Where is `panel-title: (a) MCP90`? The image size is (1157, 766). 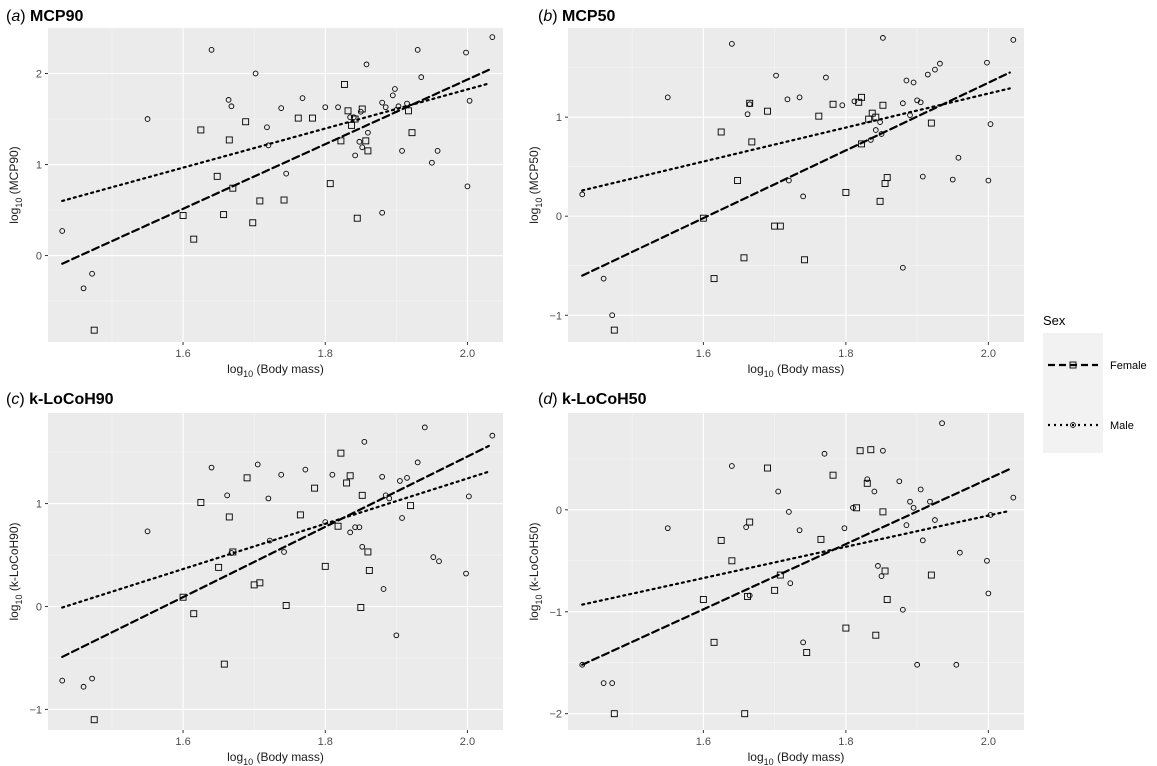 panel-title: (a) MCP90 is located at coordinates (44, 16).